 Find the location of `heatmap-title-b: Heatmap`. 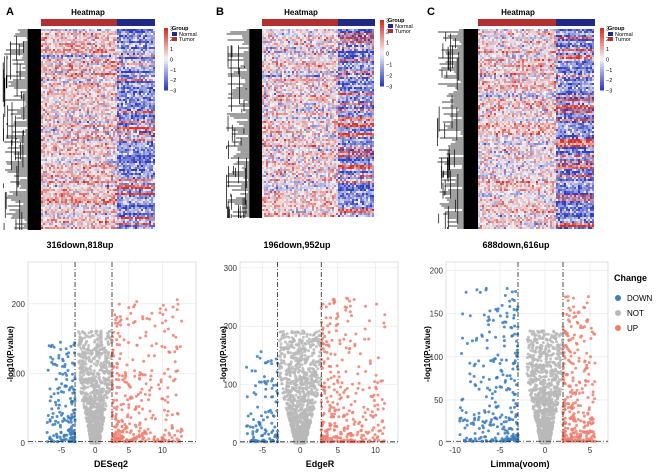

heatmap-title-b: Heatmap is located at coordinates (301, 12).